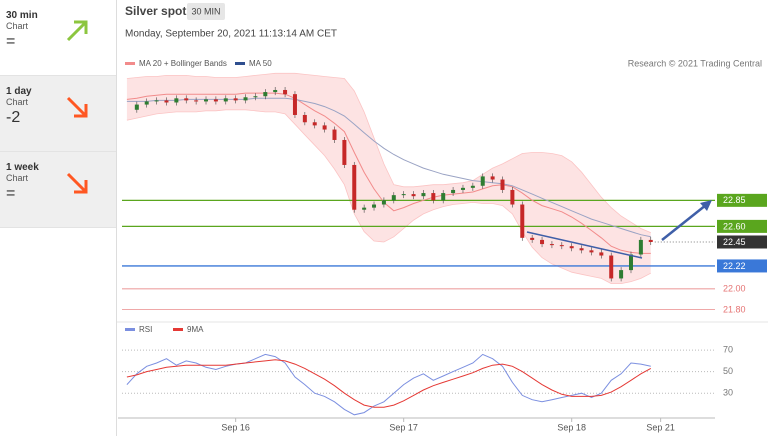 The width and height of the screenshot is (768, 441). Describe the element at coordinates (145, 329) in the screenshot. I see `legend-label: RSI` at that location.